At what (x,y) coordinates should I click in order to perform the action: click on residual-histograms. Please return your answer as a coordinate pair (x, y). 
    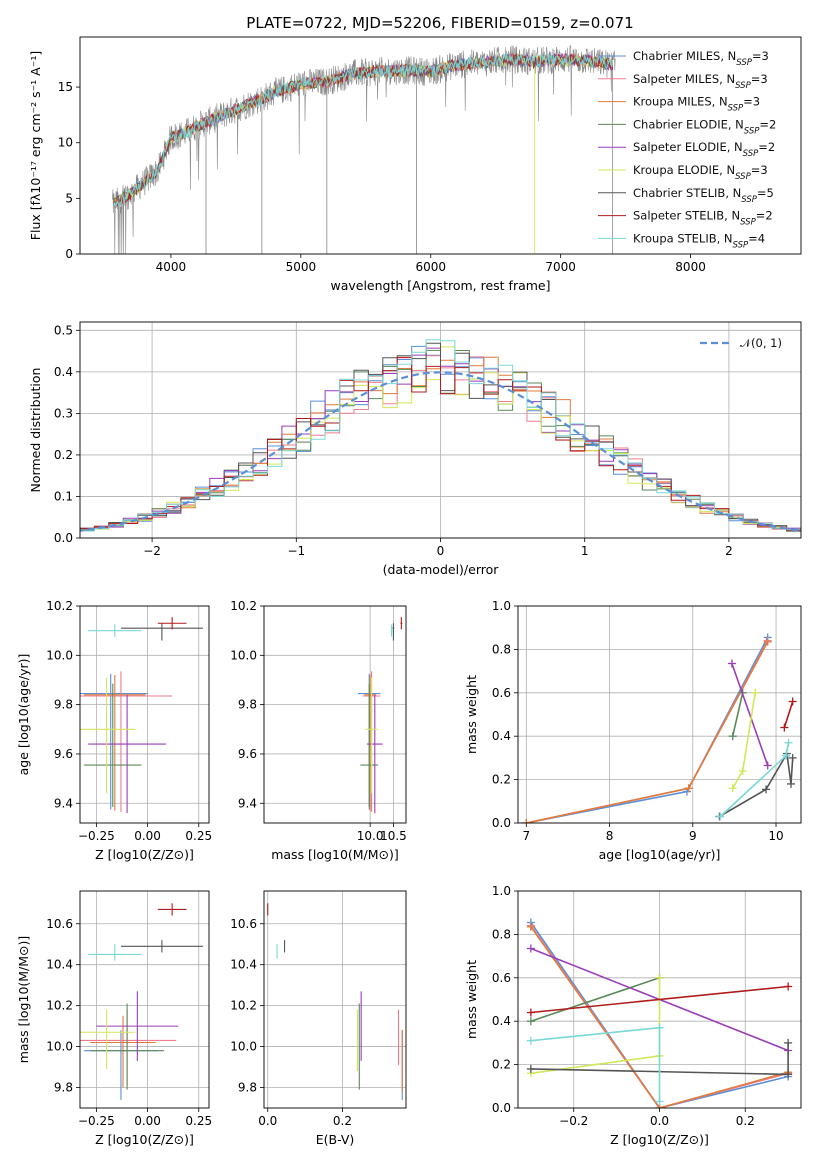
    Looking at the image, I should click on (440, 436).